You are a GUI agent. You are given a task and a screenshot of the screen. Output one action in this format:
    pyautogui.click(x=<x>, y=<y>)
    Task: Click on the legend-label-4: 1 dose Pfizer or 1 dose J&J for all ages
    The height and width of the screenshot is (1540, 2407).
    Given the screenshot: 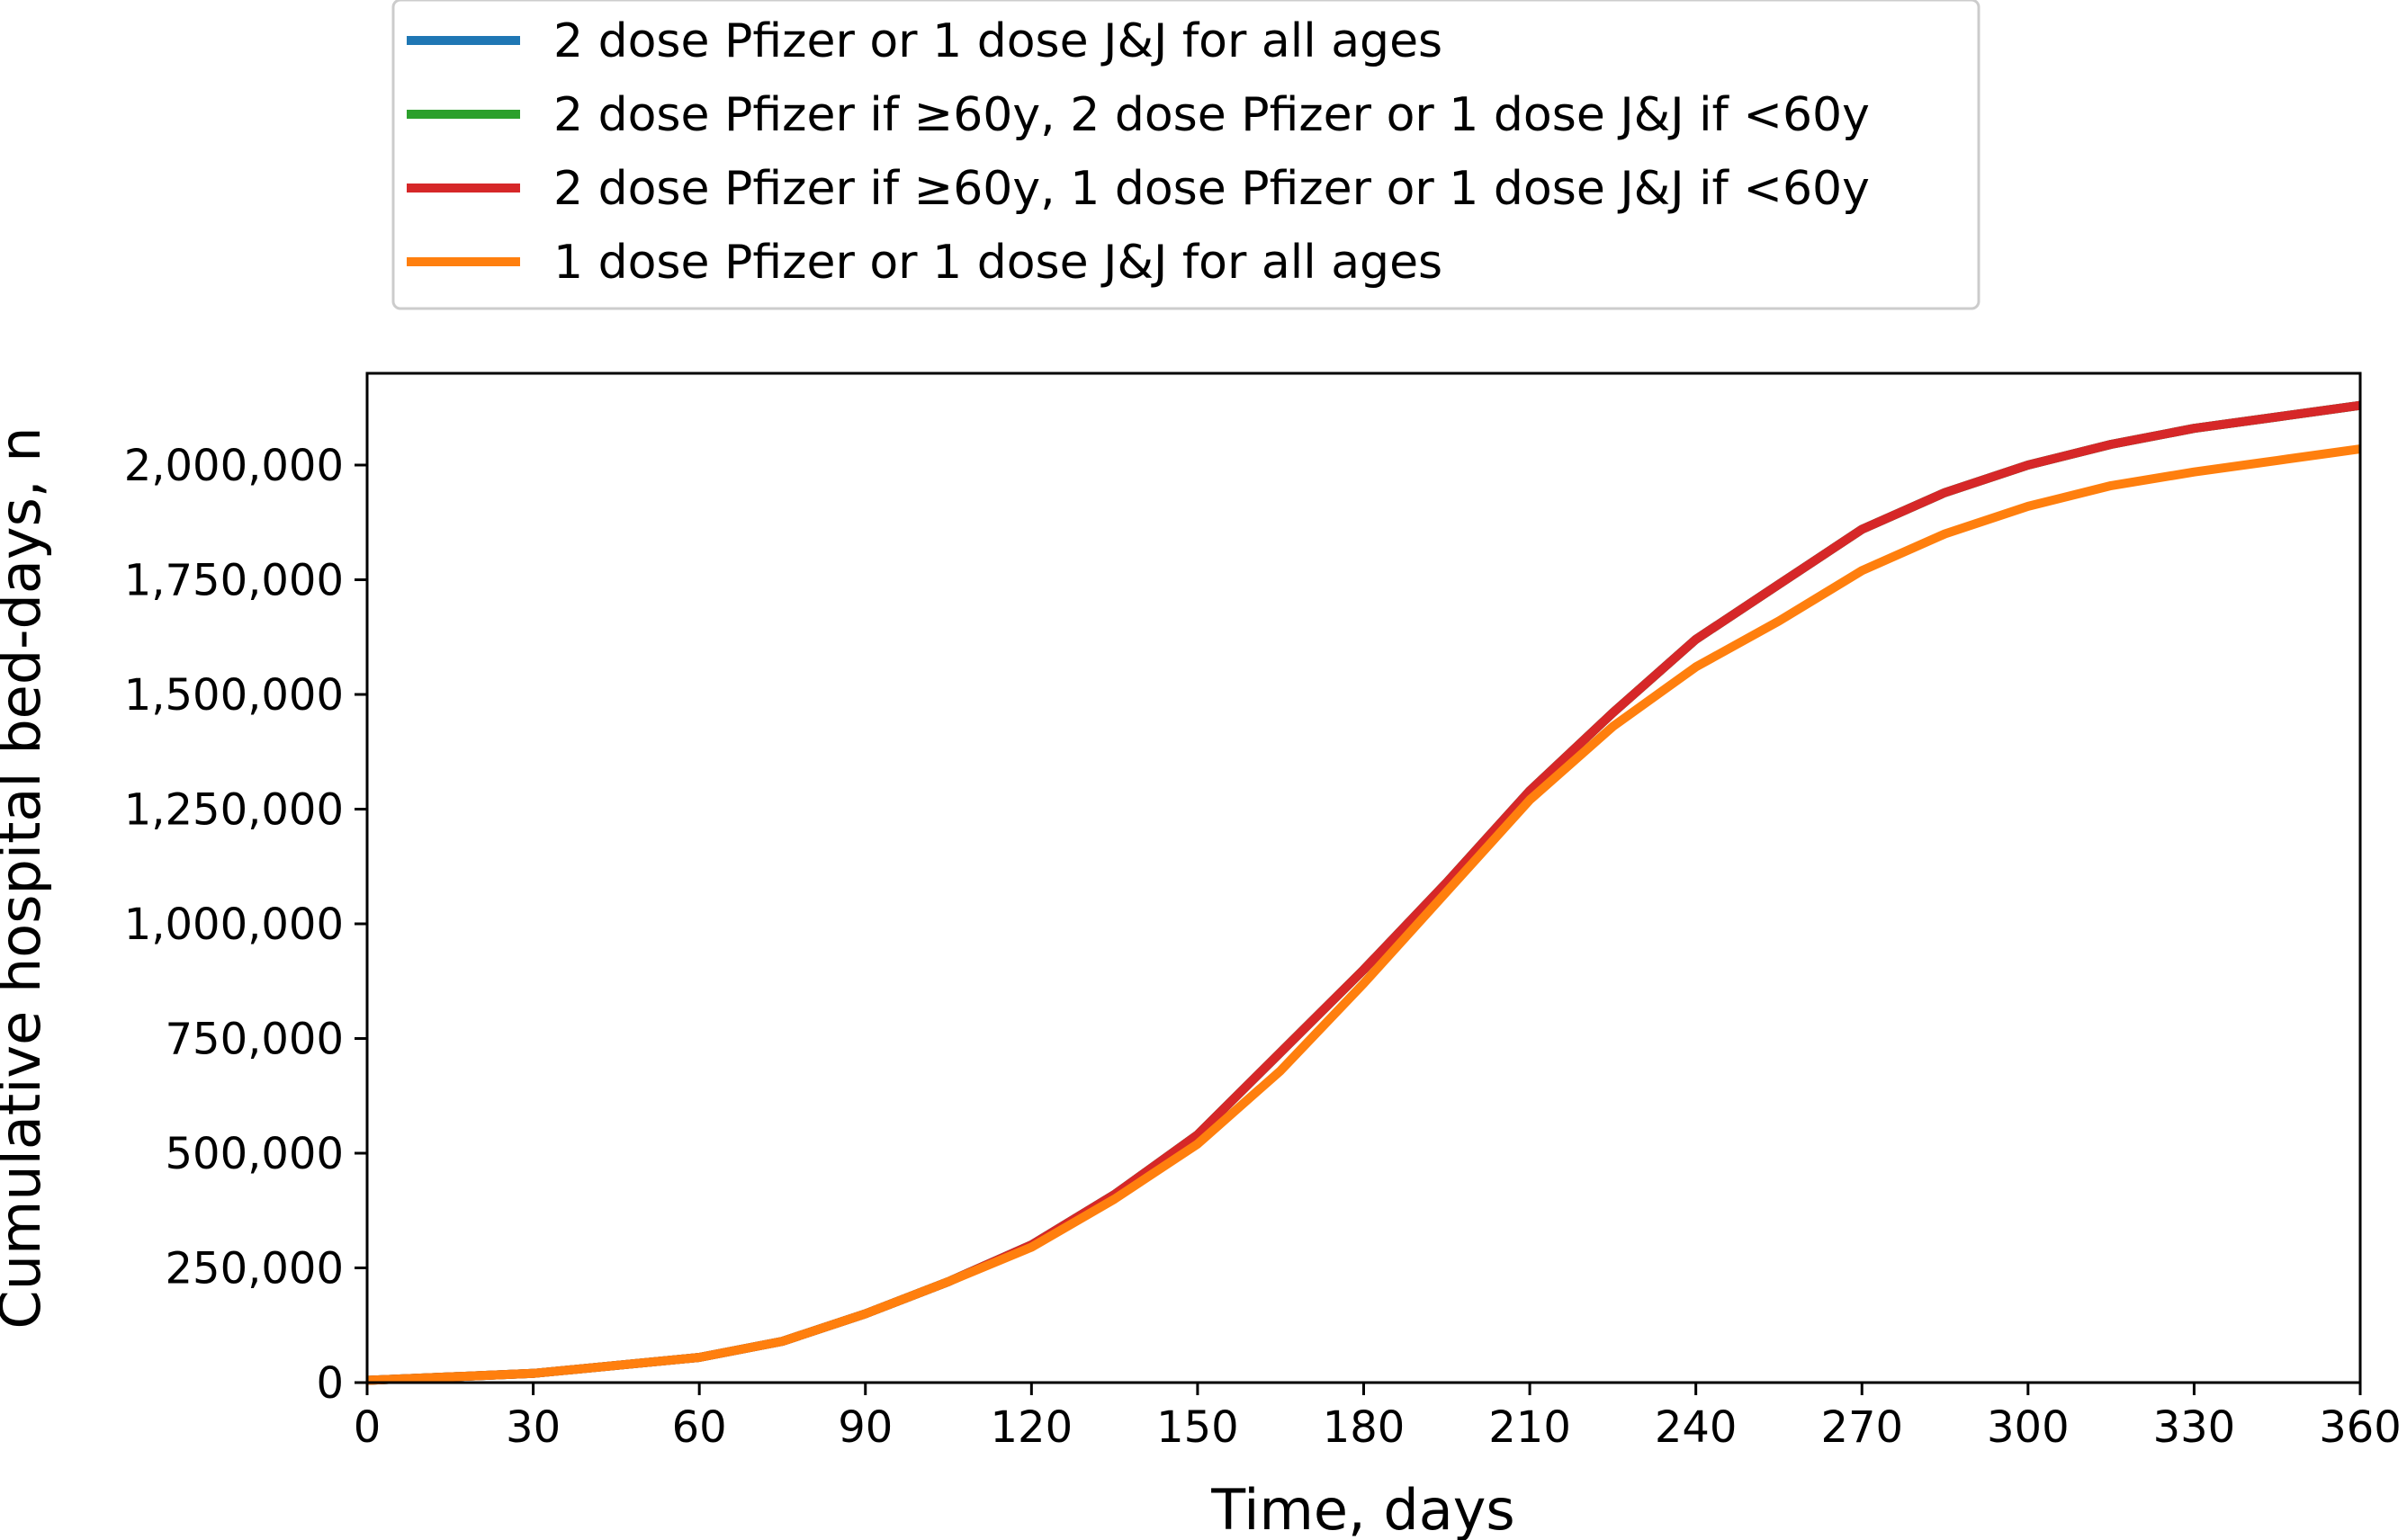 What is the action you would take?
    pyautogui.click(x=998, y=263)
    